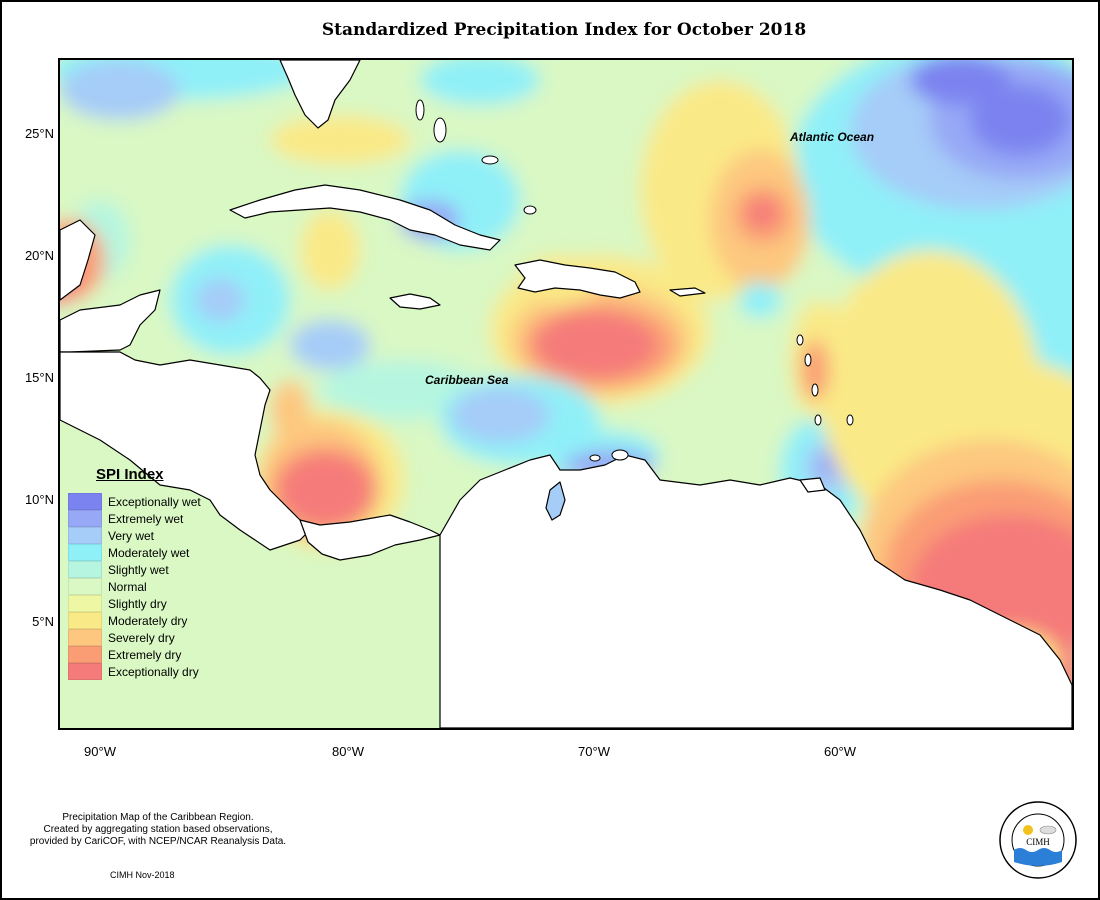 This screenshot has width=1100, height=900. I want to click on legend-item: Slightly wet, so click(158, 569).